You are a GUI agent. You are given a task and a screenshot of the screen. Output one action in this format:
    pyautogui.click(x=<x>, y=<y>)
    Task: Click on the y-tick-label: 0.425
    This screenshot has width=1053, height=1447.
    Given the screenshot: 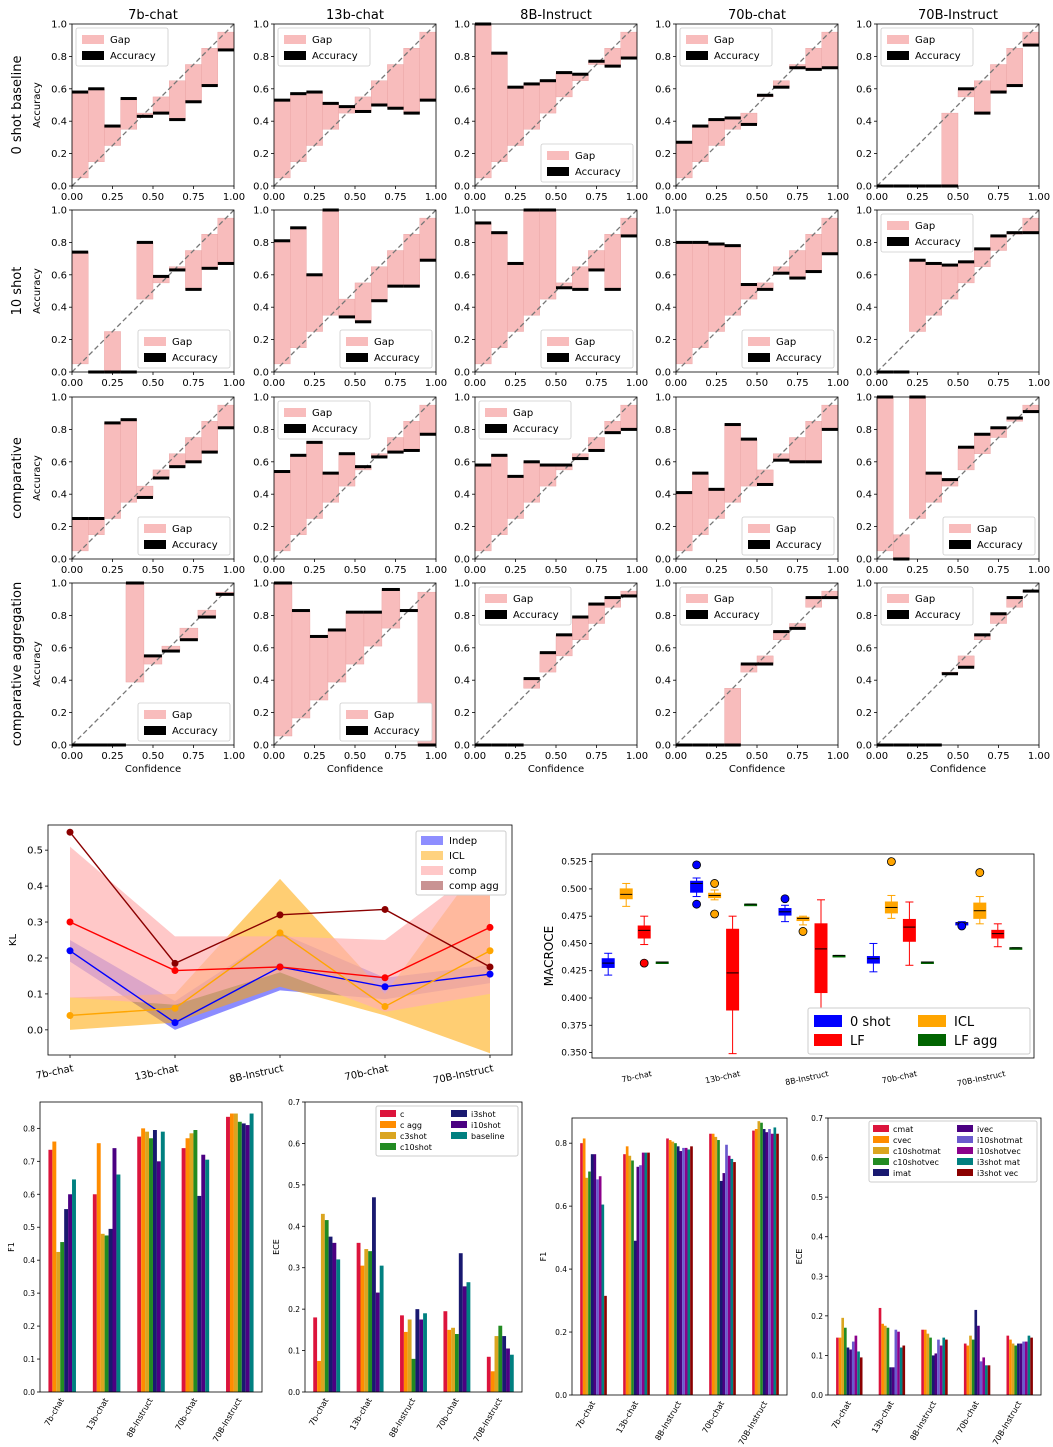 What is the action you would take?
    pyautogui.click(x=574, y=972)
    